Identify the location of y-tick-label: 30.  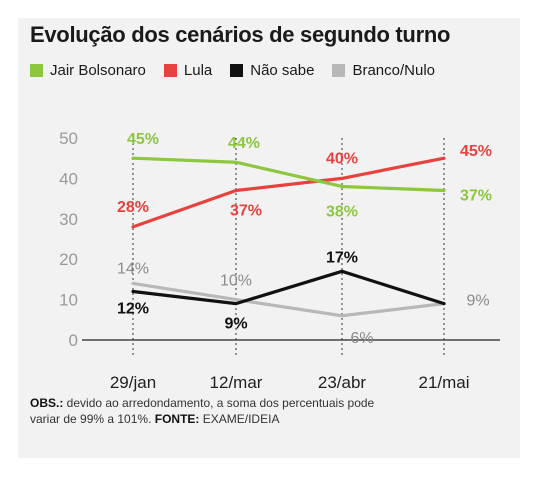
(68, 219).